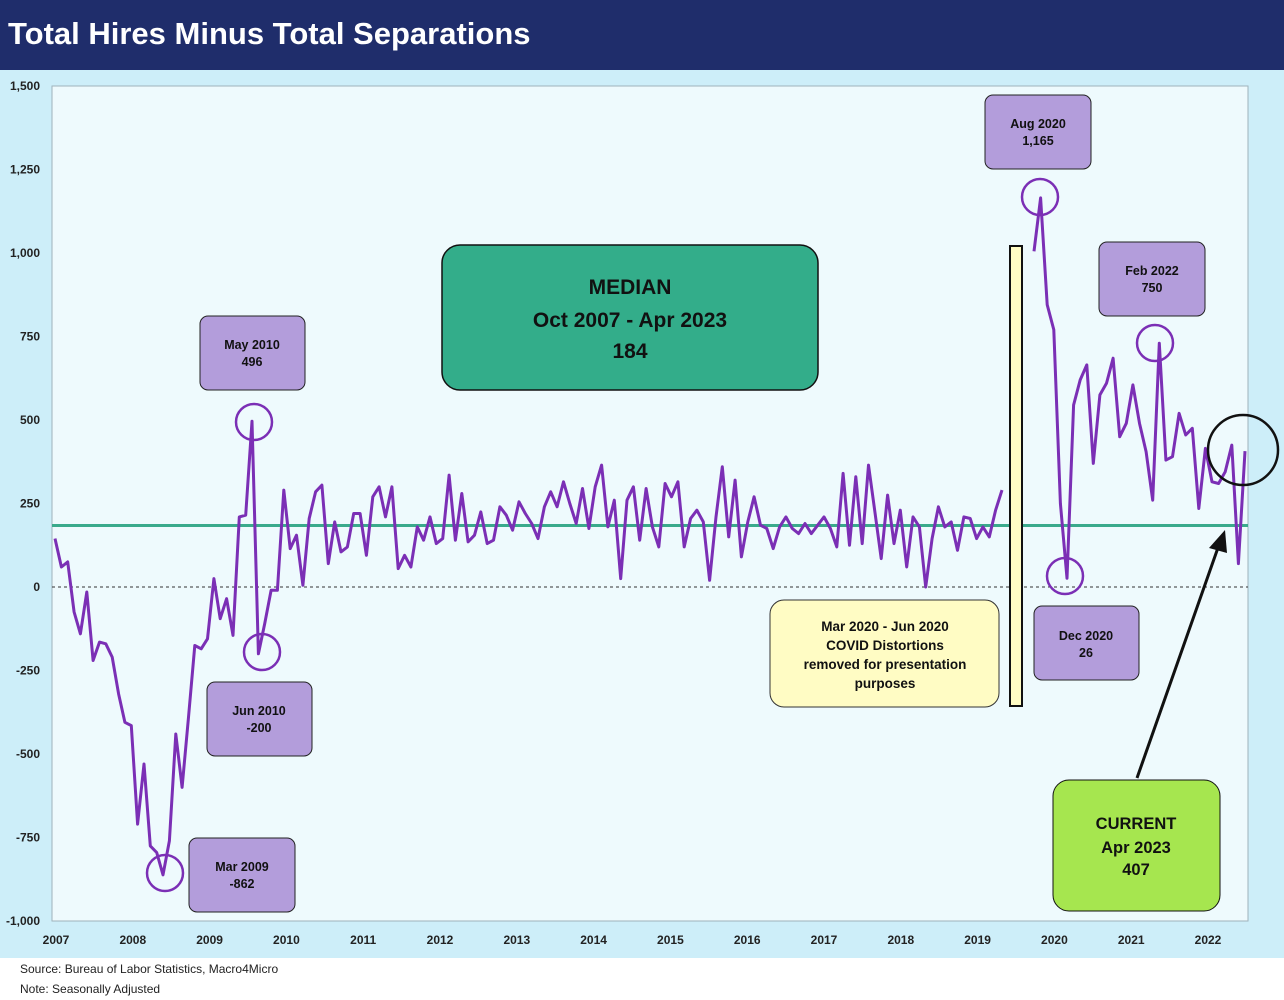 This screenshot has width=1284, height=1000. I want to click on covid-box-line1: Mar 2020 - Jun 2020, so click(885, 626).